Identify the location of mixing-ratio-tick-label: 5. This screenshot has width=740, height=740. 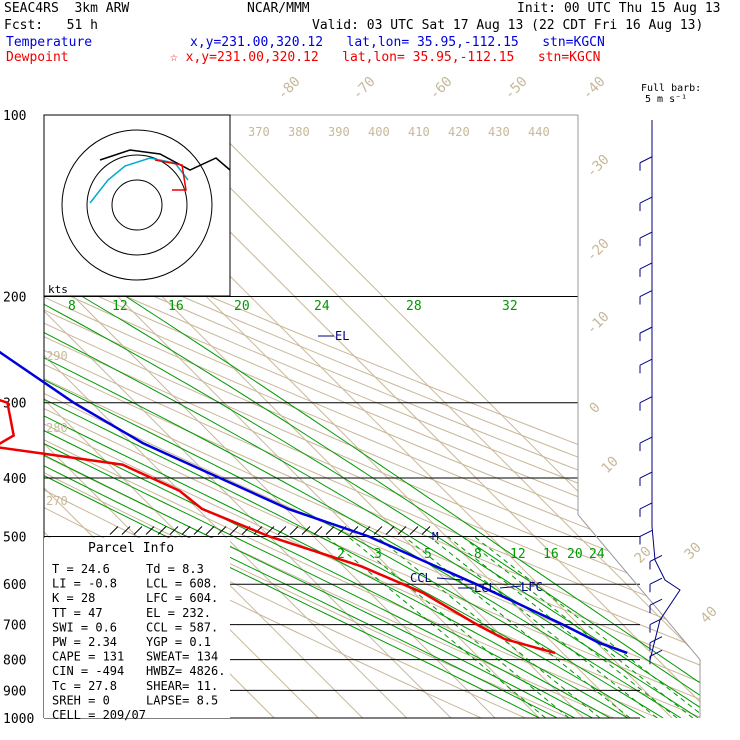
(428, 554).